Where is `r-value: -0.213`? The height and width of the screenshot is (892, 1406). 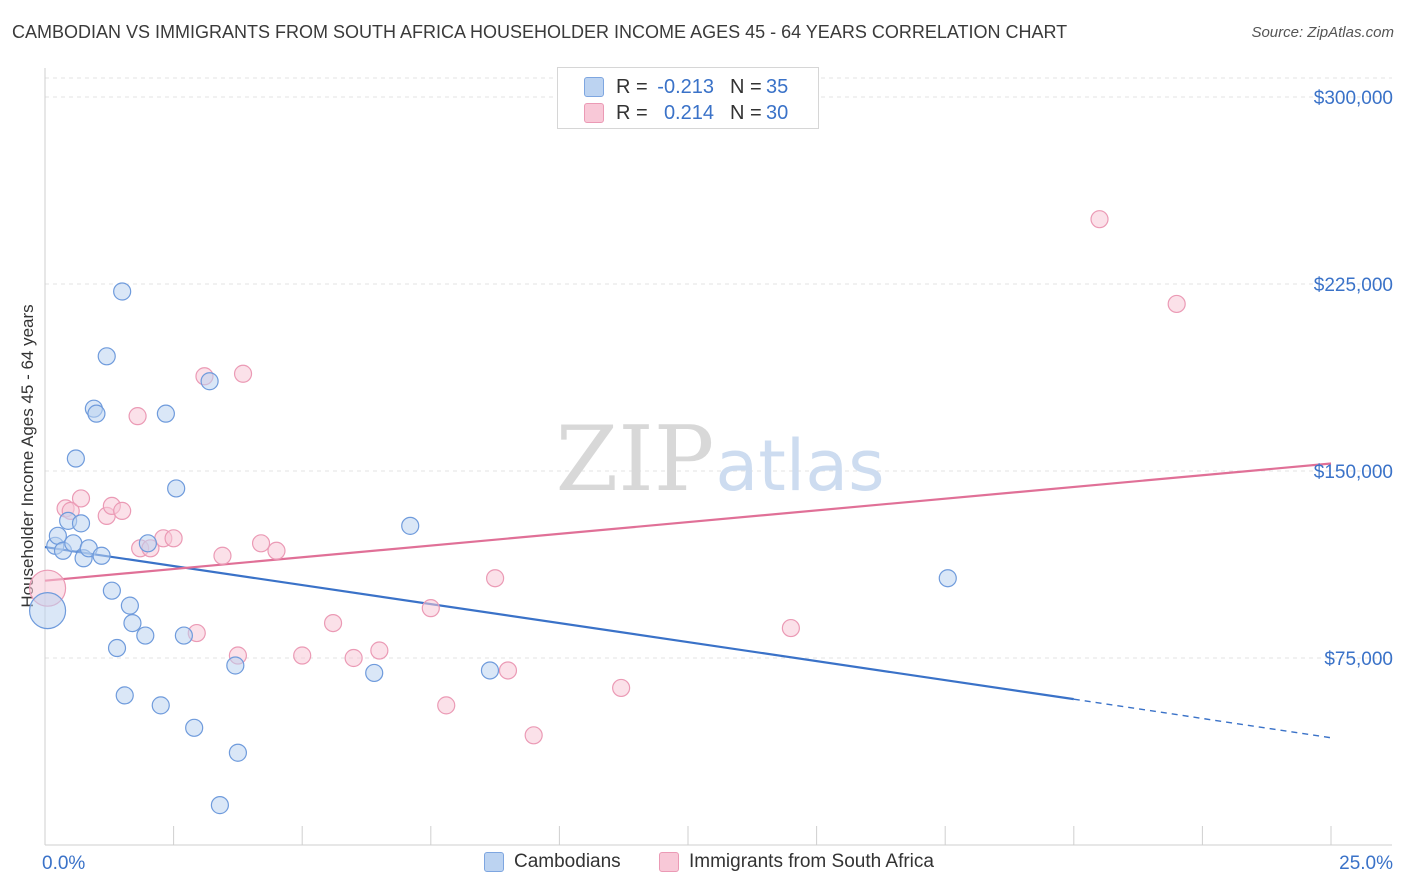
r-value: -0.213 is located at coordinates (685, 86).